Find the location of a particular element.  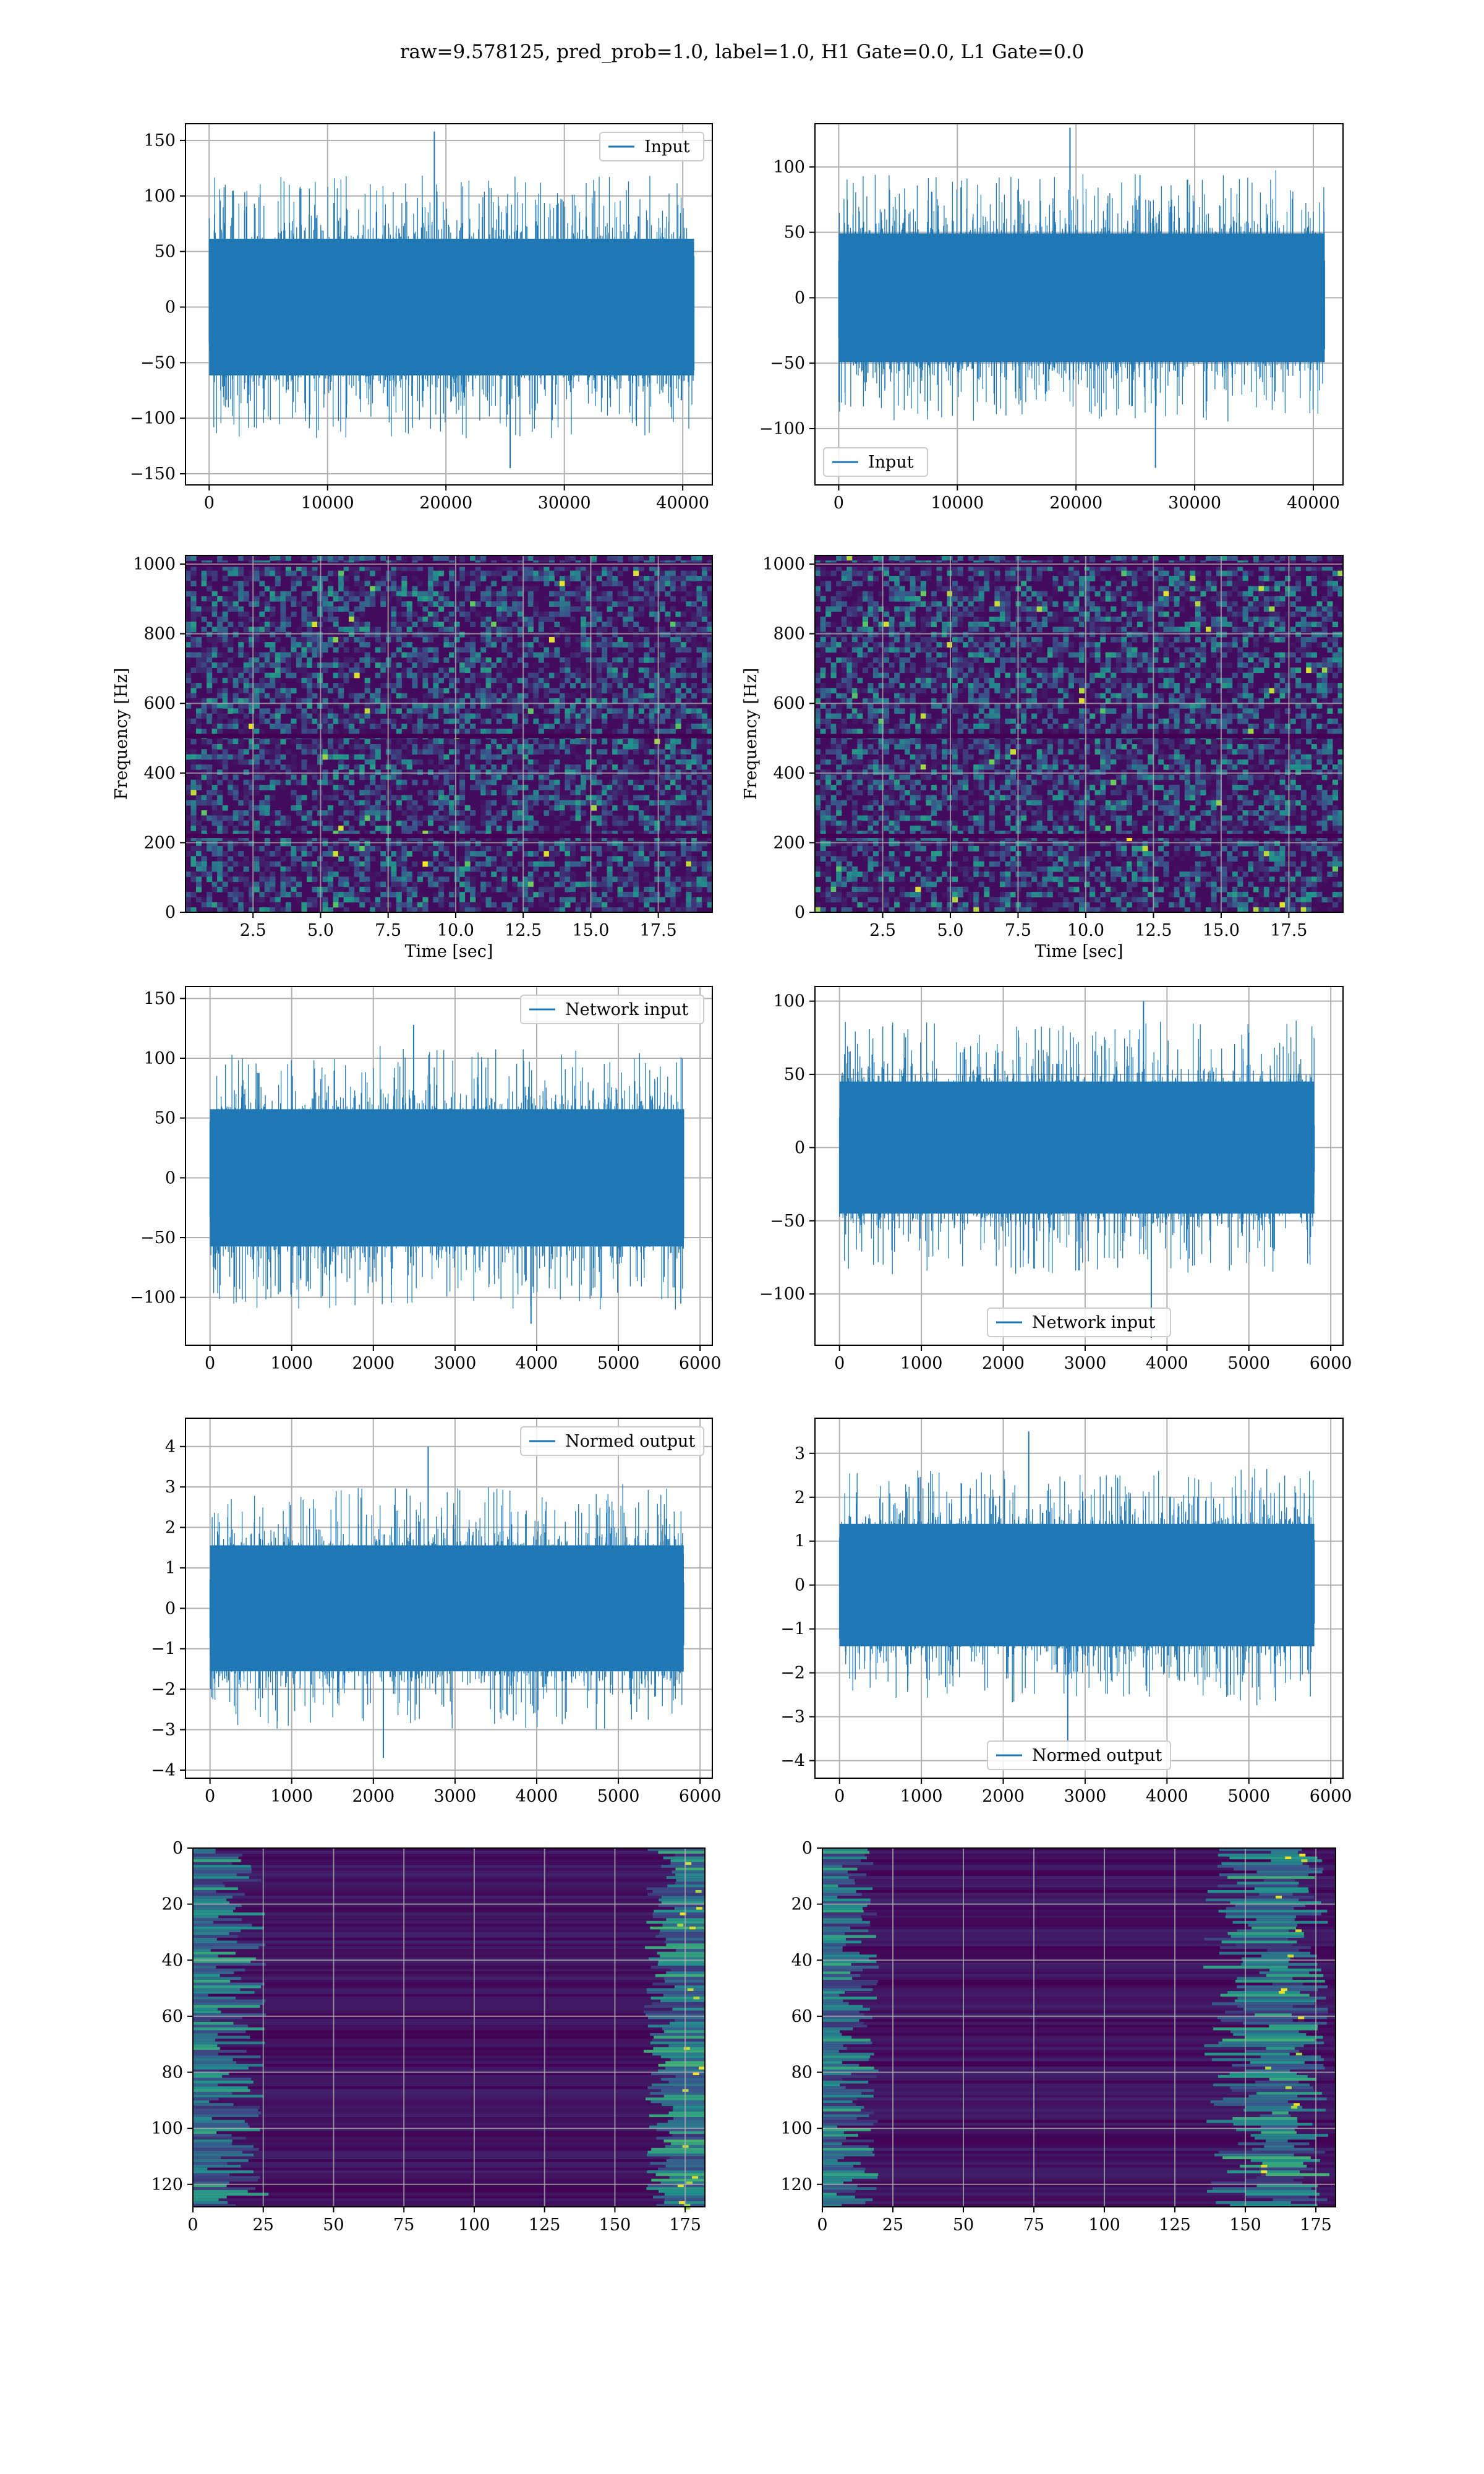

y-tick-label: −3 is located at coordinates (792, 1717).